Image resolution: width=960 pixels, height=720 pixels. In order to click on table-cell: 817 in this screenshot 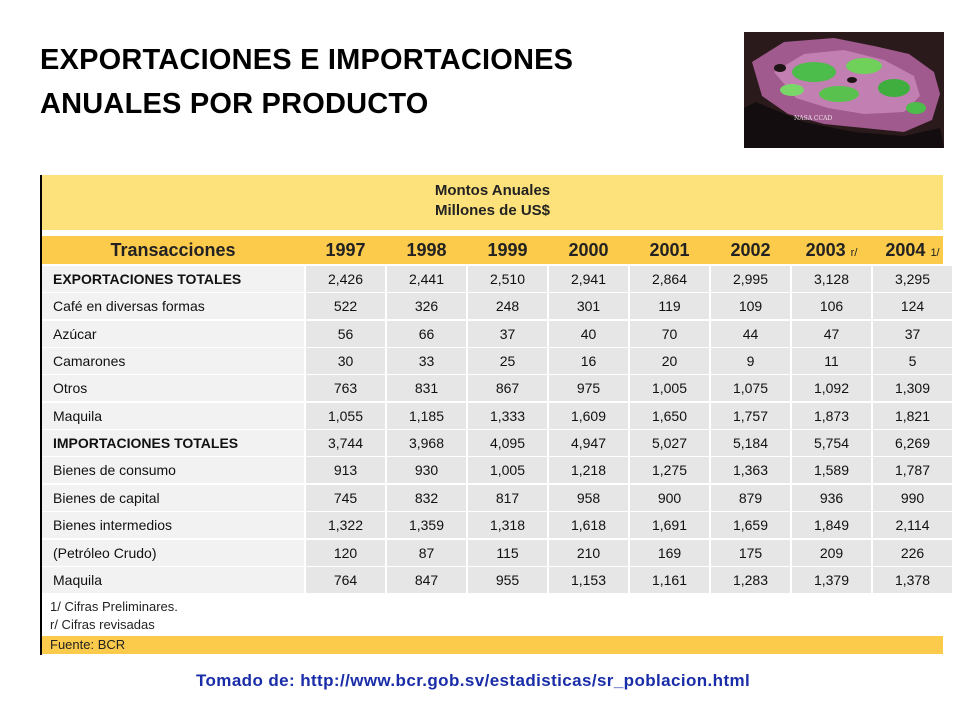, I will do `click(507, 497)`.